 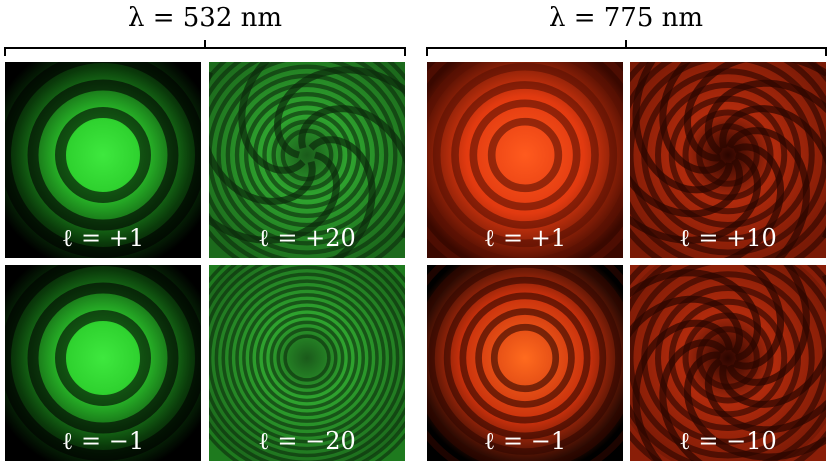 I want to click on beam-image: ℓ = −10, so click(x=728, y=363).